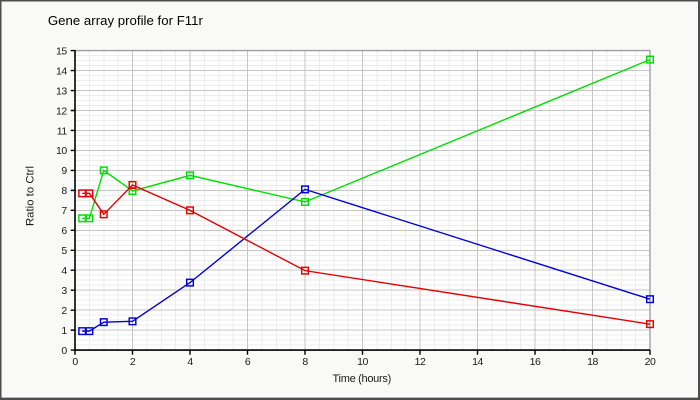 The height and width of the screenshot is (400, 700). Describe the element at coordinates (61, 51) in the screenshot. I see `svg-text: 15` at that location.